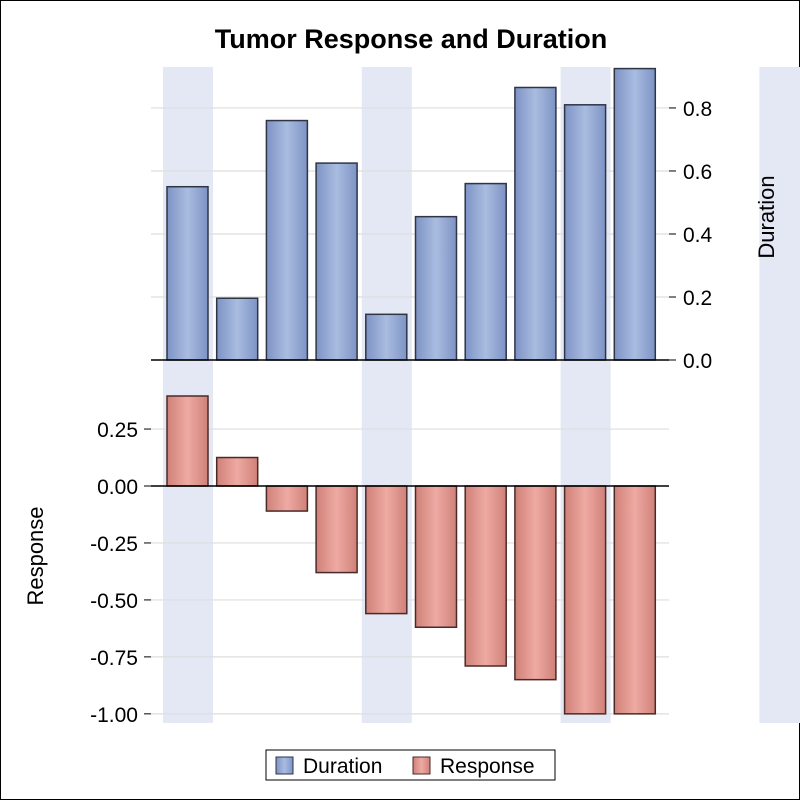  Describe the element at coordinates (284, 765) in the screenshot. I see `legend-swatch-duration` at that location.